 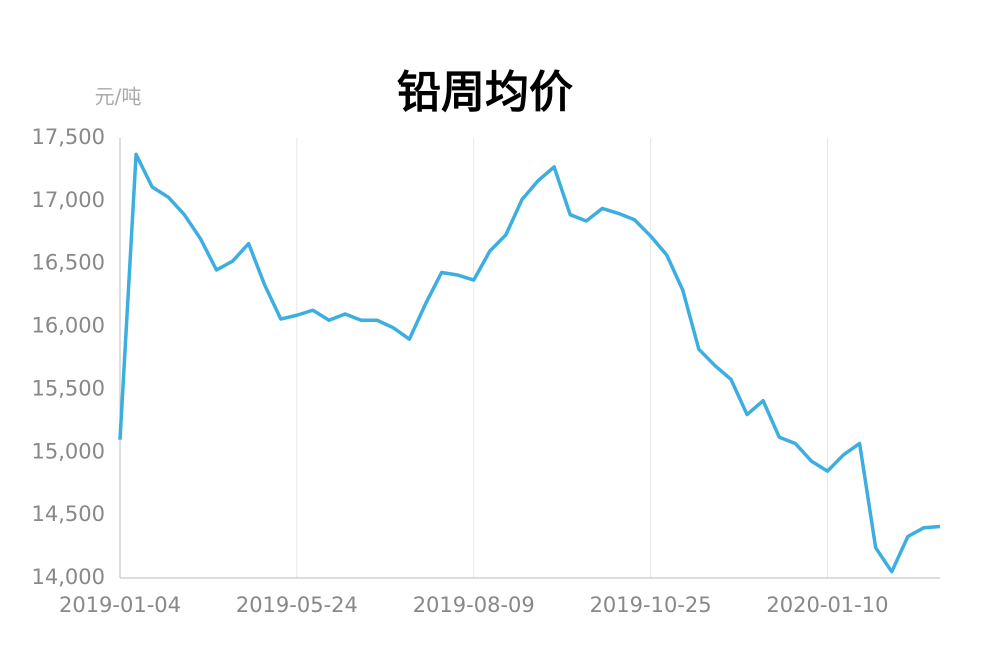 What do you see at coordinates (68, 451) in the screenshot?
I see `y-tick-label: 15,000` at bounding box center [68, 451].